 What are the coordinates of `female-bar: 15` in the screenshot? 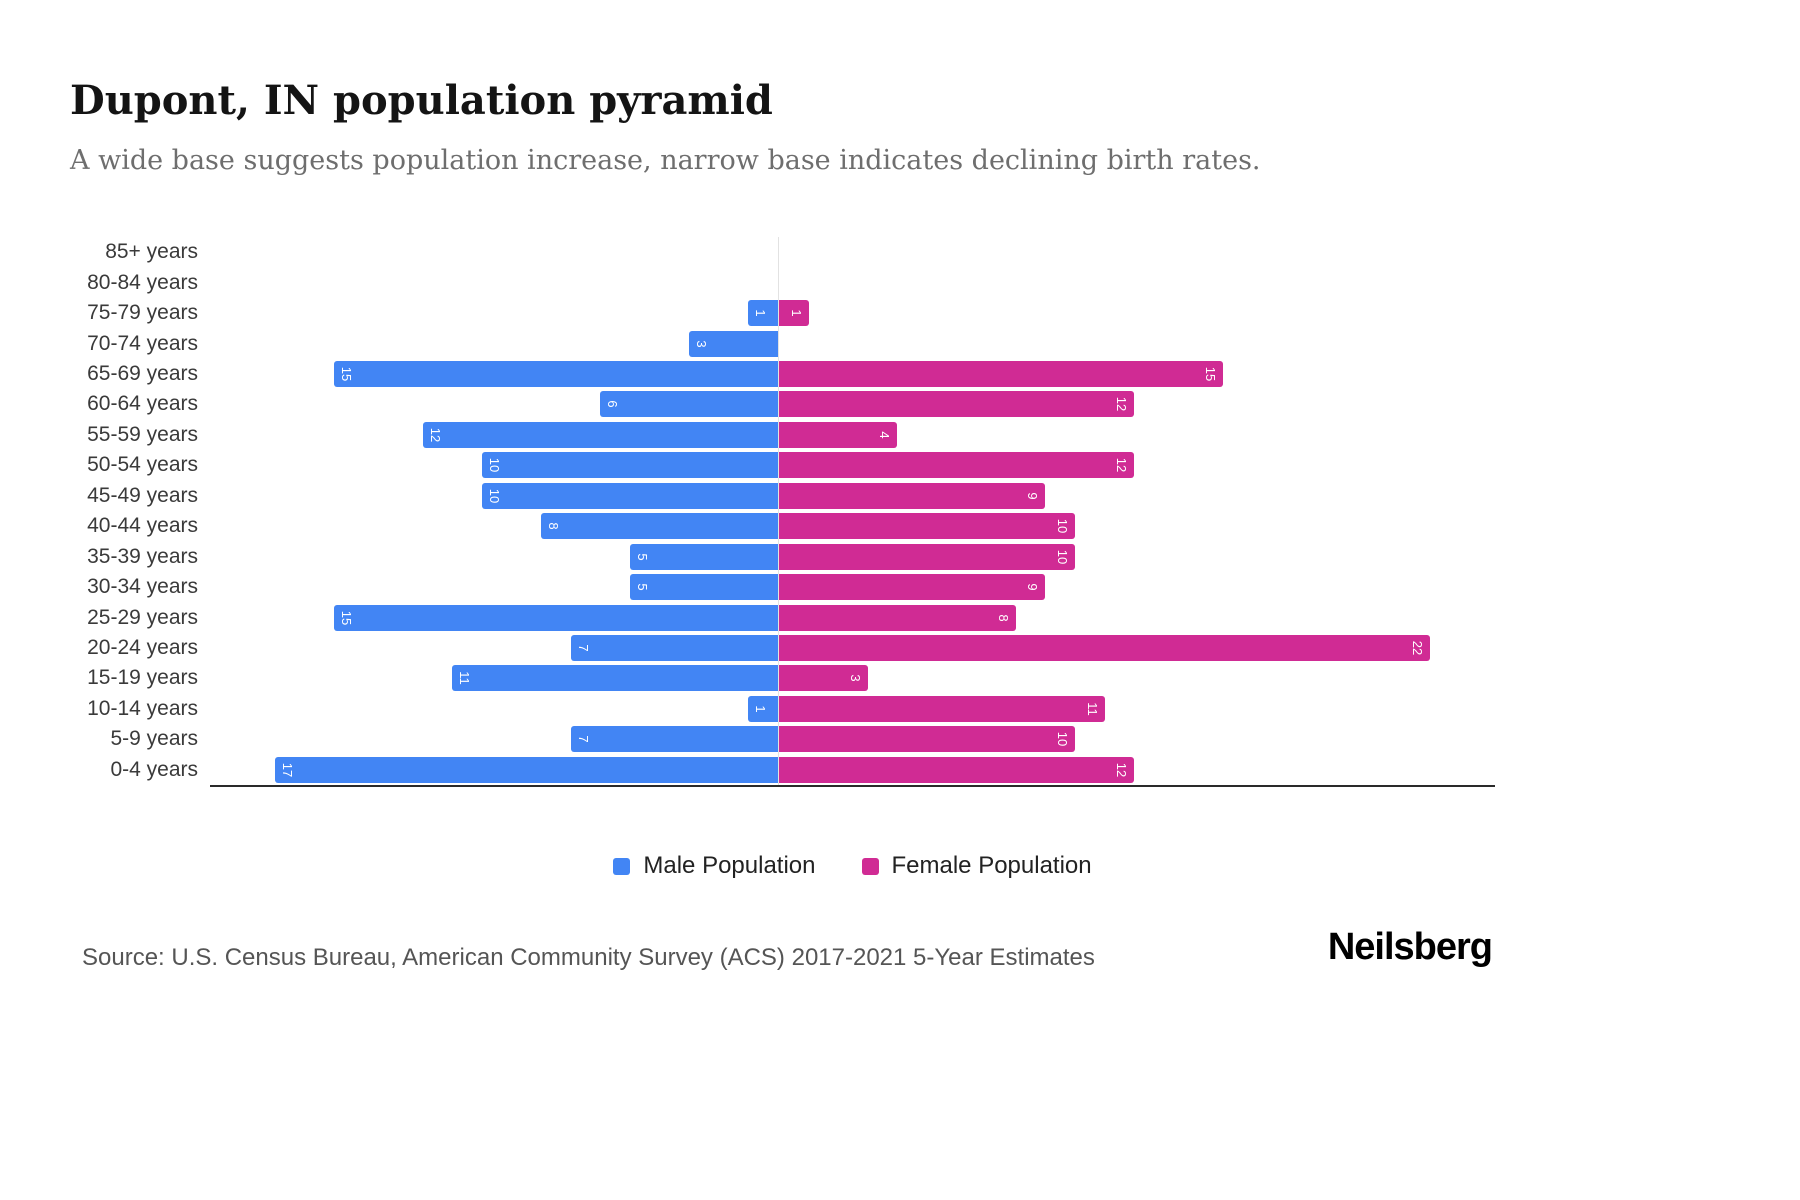 It's located at (1001, 374).